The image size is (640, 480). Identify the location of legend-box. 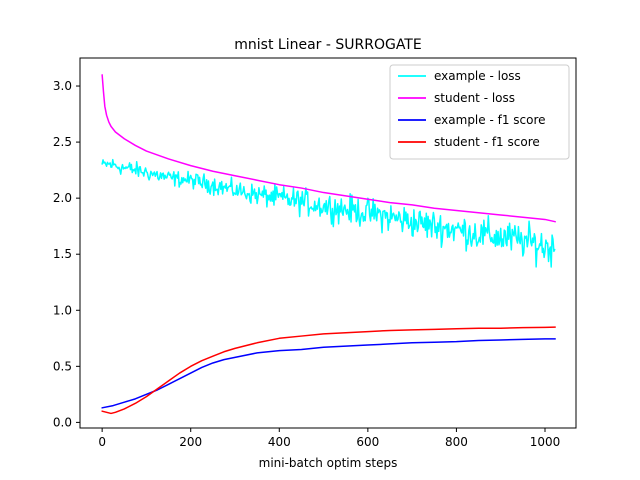
(479, 112).